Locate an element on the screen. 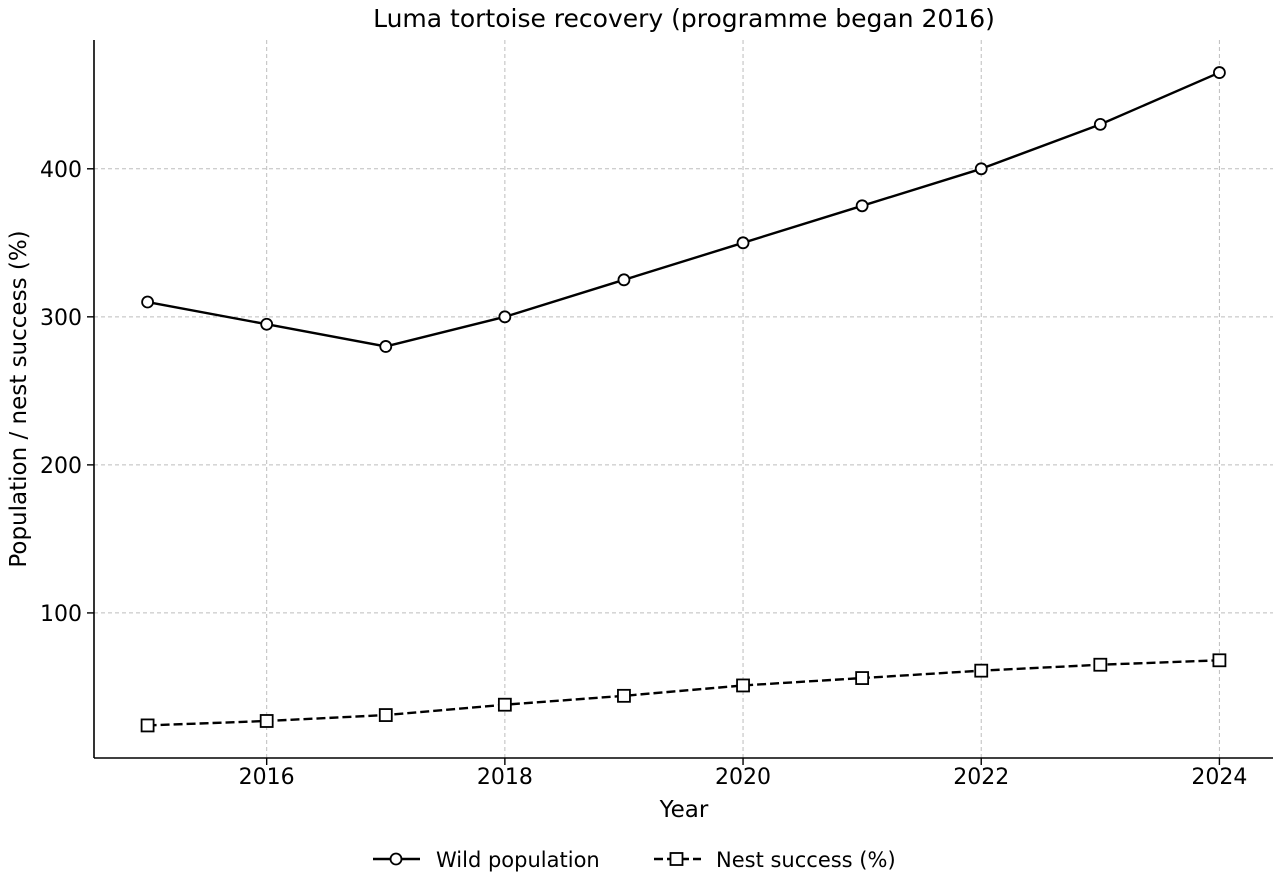  x-tick-label: 2020 is located at coordinates (743, 777).